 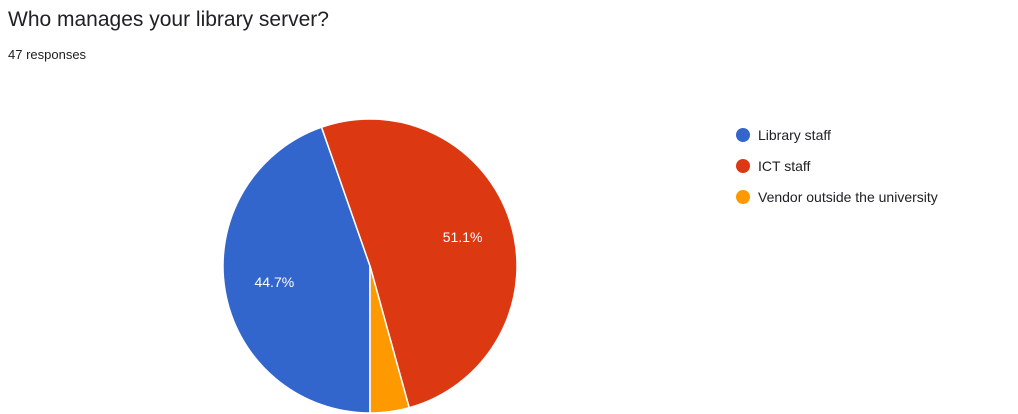 I want to click on pie-slice-library-staff, so click(x=296, y=270).